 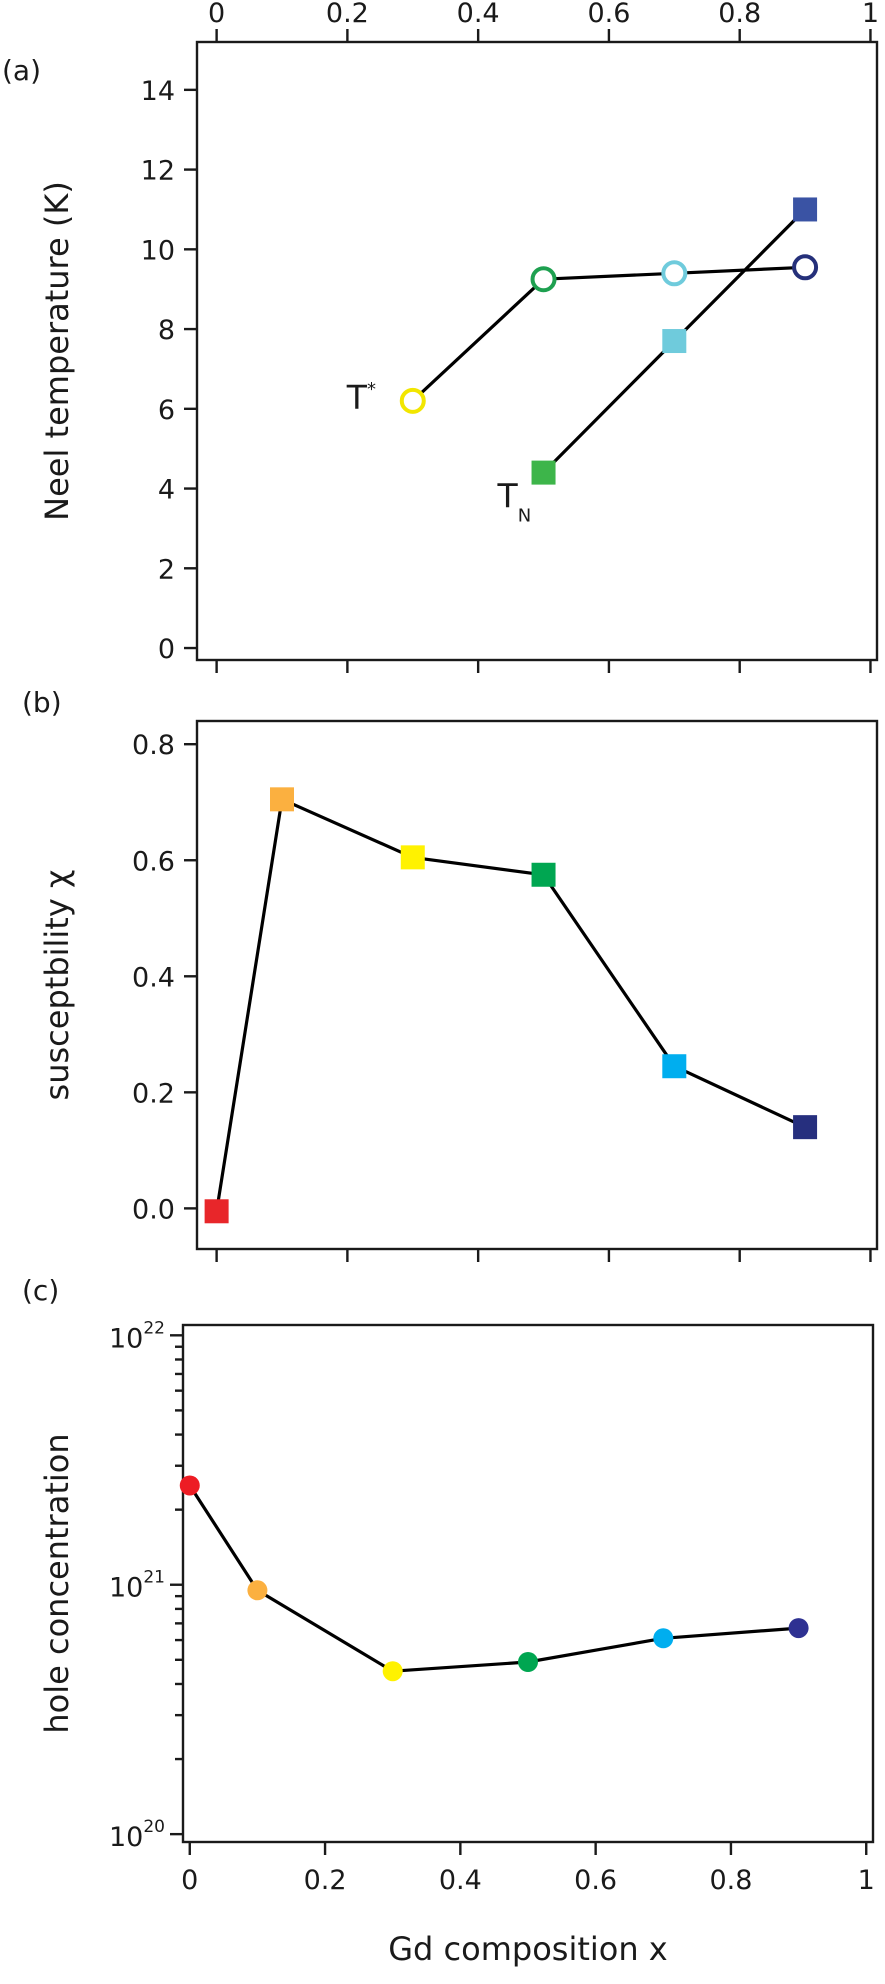 What do you see at coordinates (347, 14) in the screenshot?
I see `x-tick-label-top: 0.2` at bounding box center [347, 14].